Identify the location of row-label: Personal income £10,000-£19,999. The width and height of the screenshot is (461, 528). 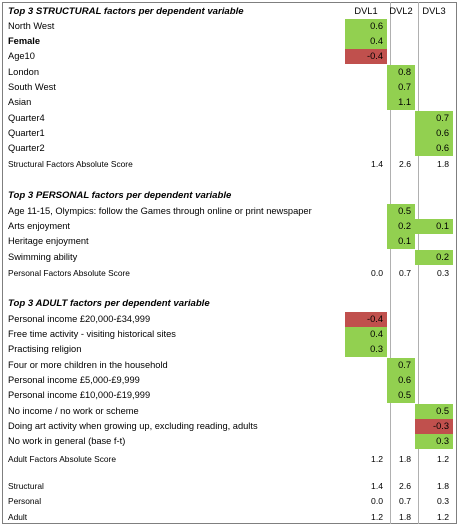
(79, 395).